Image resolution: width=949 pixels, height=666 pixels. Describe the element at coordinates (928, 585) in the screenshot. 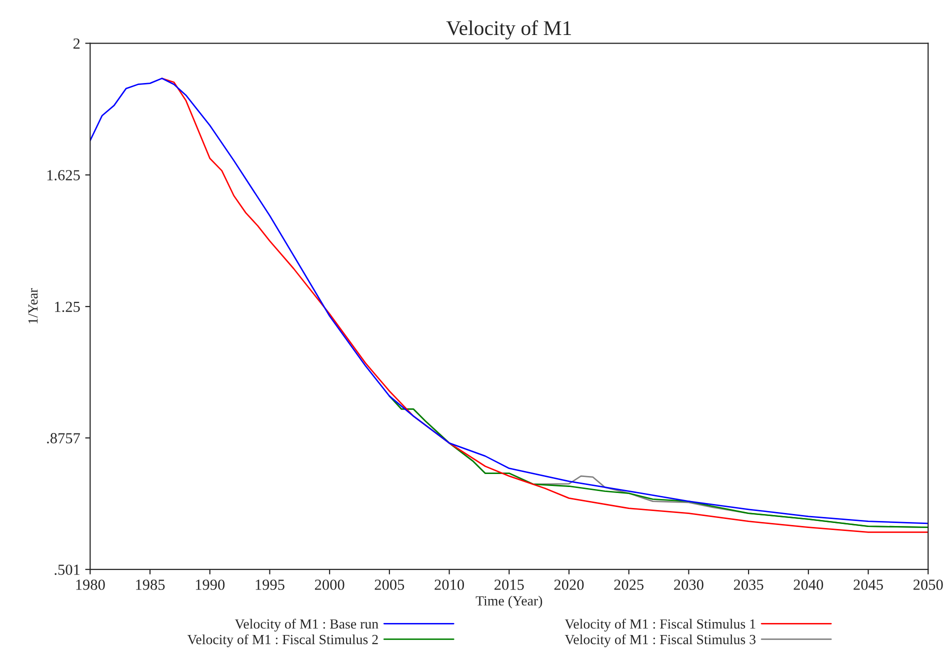

I see `x-tick-label: 2050` at that location.